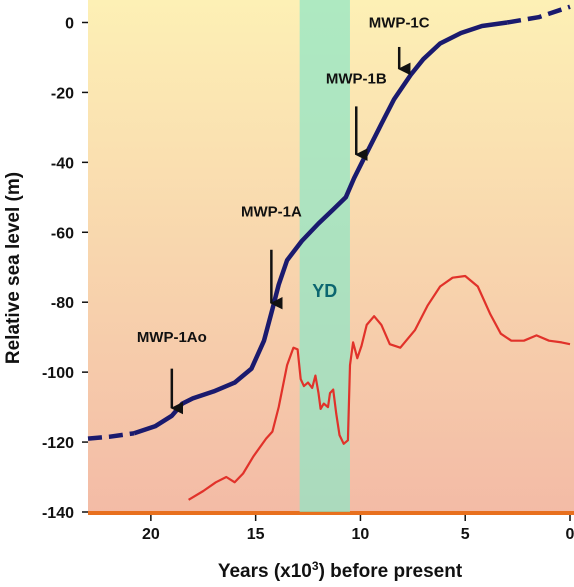 The image size is (574, 587). I want to click on y-tick-label-0: 0, so click(69, 23).